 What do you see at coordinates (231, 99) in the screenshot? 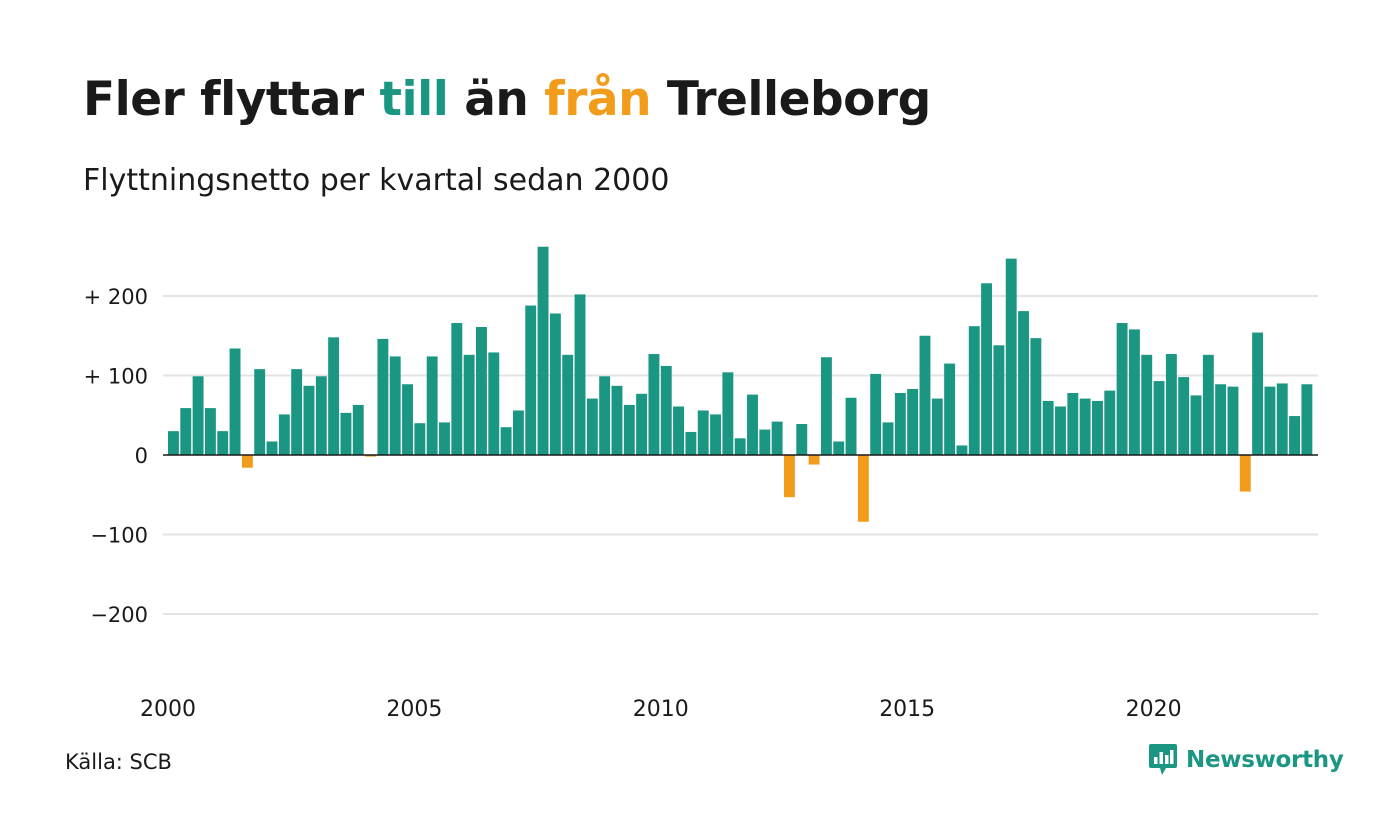
I see `title-text-start: Fler flyttar` at bounding box center [231, 99].